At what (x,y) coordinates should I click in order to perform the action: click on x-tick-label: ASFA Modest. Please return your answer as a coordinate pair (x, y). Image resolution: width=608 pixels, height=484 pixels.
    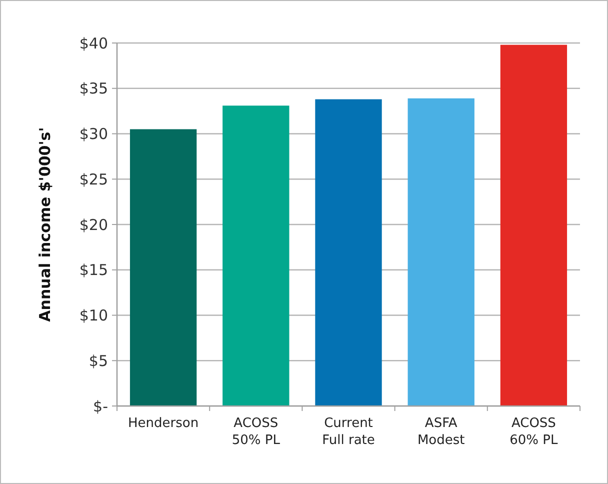
    Looking at the image, I should click on (441, 432).